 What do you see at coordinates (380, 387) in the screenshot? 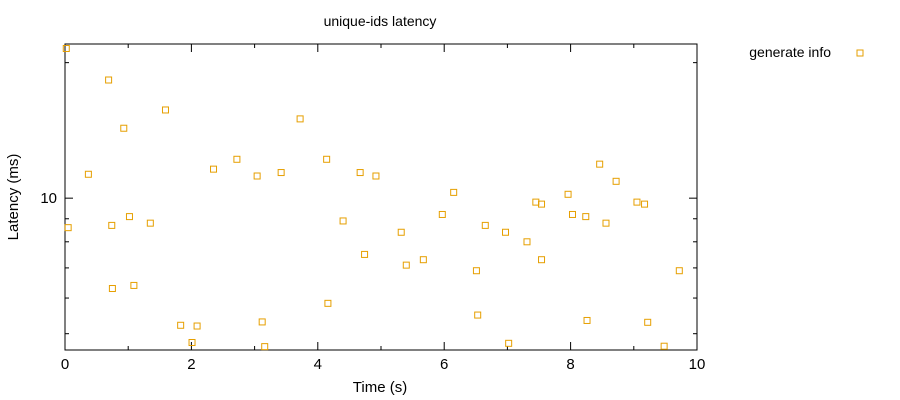
I see `x-axis-label: Time (s)` at bounding box center [380, 387].